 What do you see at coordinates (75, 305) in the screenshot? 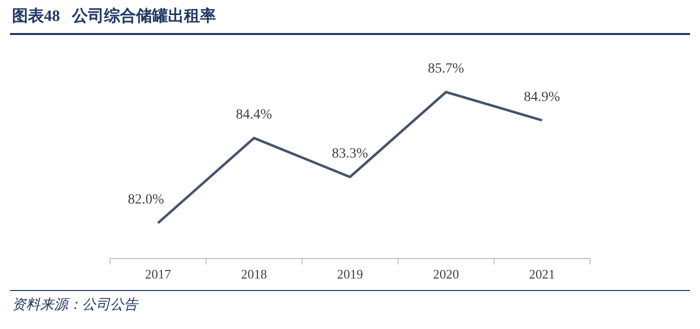
I see `text: 资料来源：公司公告` at bounding box center [75, 305].